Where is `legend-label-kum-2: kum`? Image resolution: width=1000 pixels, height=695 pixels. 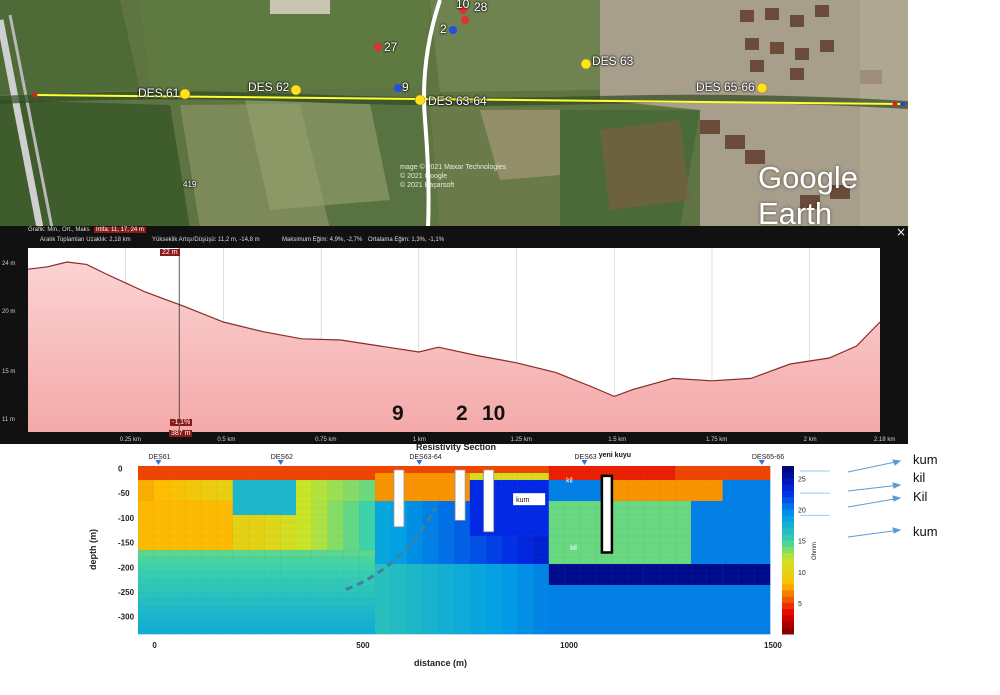 legend-label-kum-2: kum is located at coordinates (925, 531).